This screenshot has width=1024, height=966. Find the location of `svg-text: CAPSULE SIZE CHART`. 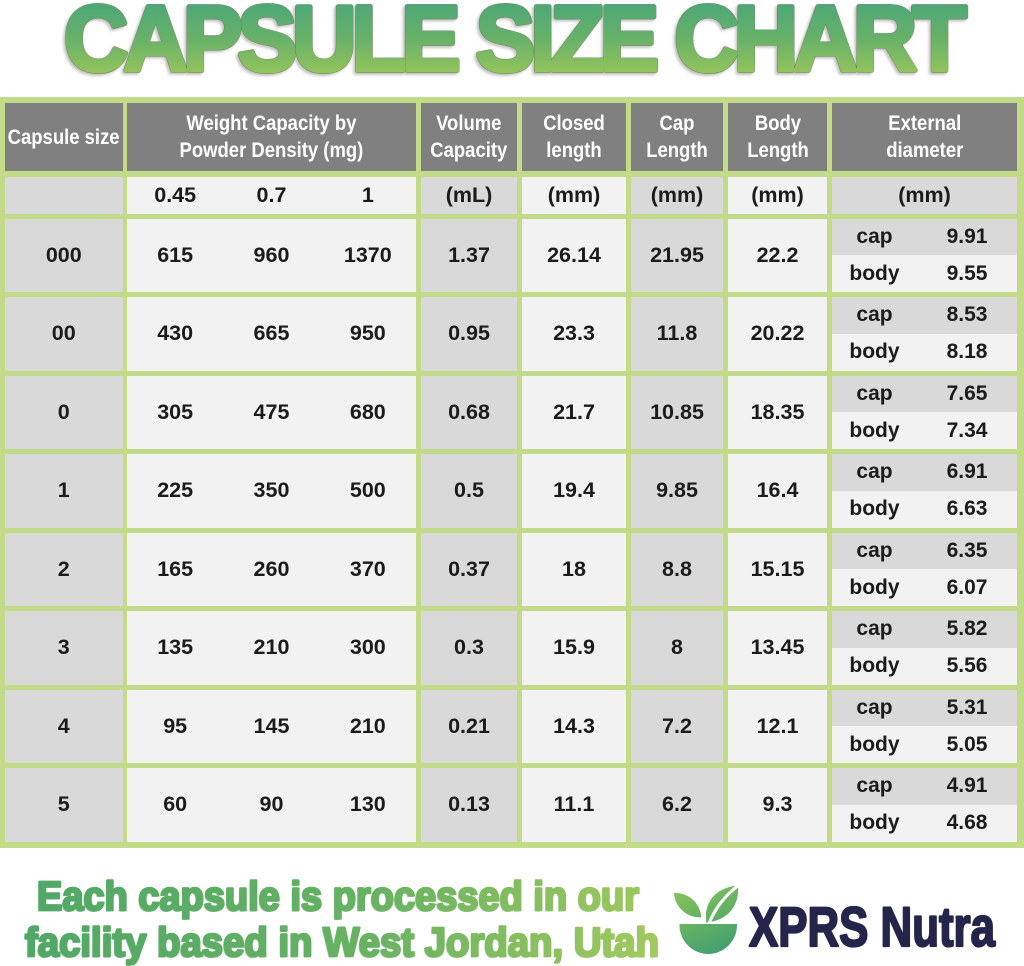

svg-text: CAPSULE SIZE CHART is located at coordinates (515, 45).